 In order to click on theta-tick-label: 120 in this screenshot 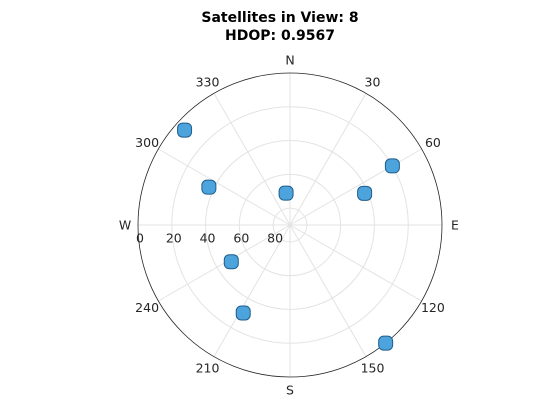, I will do `click(433, 307)`.